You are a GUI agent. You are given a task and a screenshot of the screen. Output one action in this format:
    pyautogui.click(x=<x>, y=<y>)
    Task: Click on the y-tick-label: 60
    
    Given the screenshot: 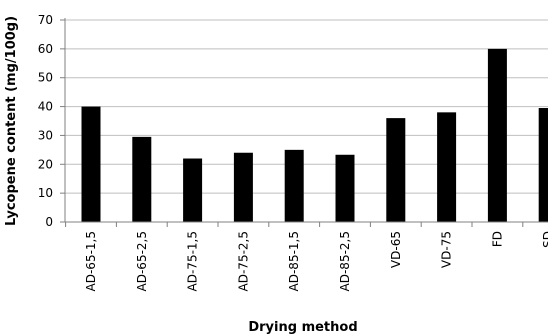 What is the action you would take?
    pyautogui.click(x=45, y=49)
    